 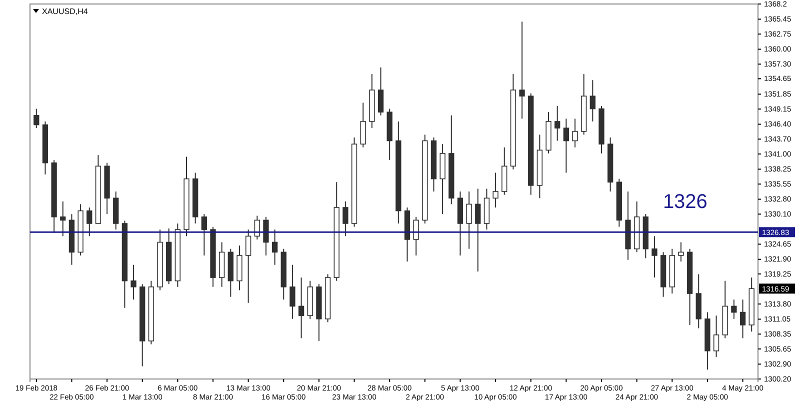 I want to click on annotation: 1326, so click(x=685, y=202).